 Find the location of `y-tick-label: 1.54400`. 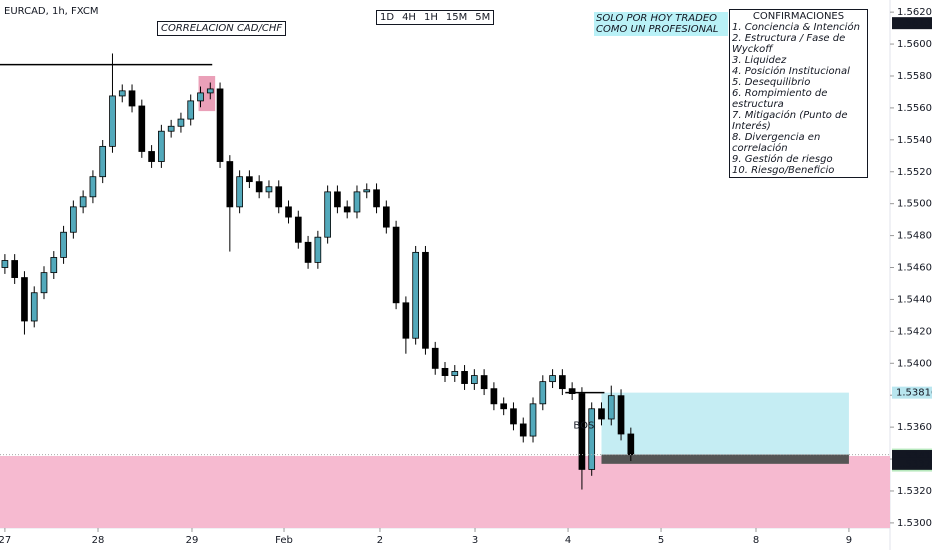

y-tick-label: 1.54400 is located at coordinates (914, 299).